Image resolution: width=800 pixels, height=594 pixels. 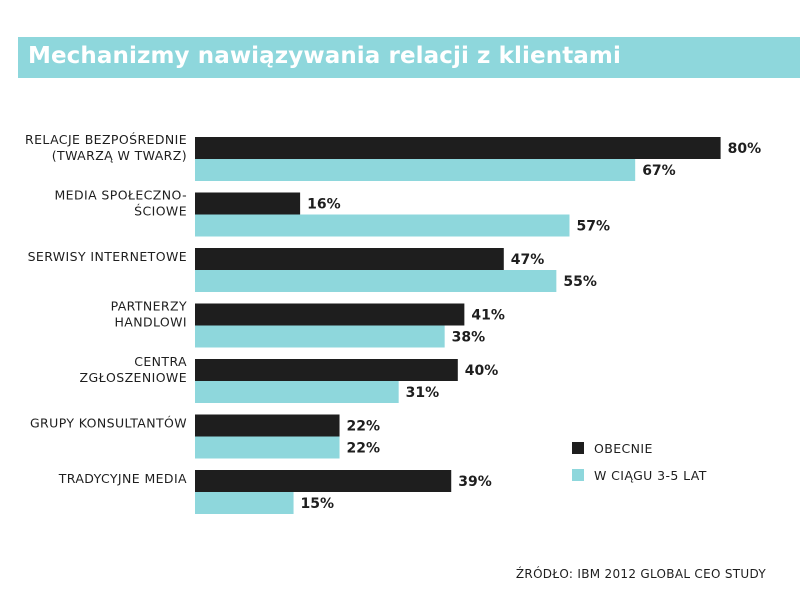 I want to click on data-label: 39%, so click(x=475, y=482).